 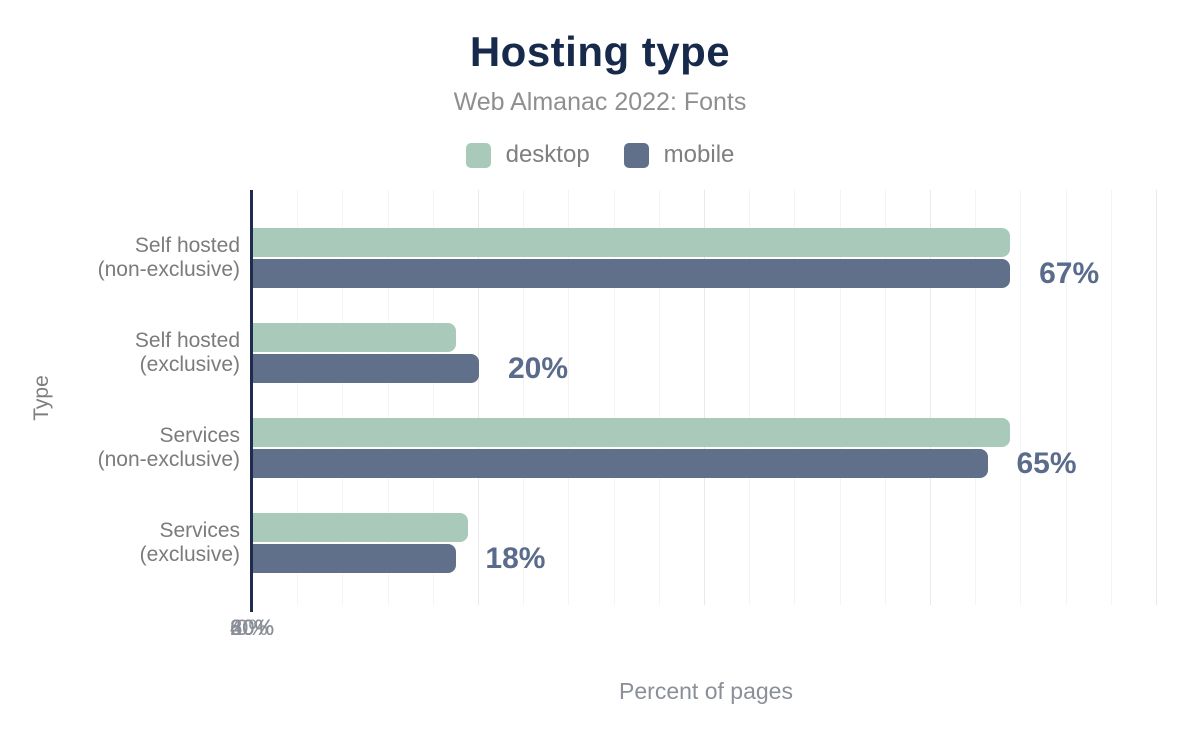 I want to click on bar-value-label: 18%, so click(x=515, y=558).